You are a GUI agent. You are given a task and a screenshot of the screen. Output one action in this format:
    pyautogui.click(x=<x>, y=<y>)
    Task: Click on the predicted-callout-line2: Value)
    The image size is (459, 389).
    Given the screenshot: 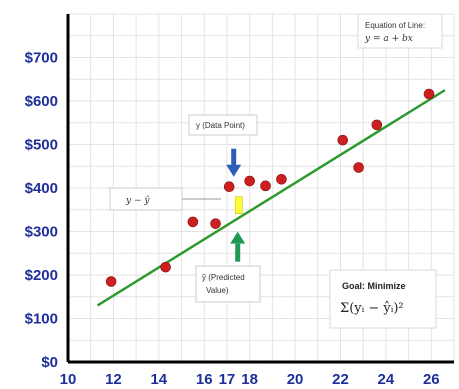 What is the action you would take?
    pyautogui.click(x=217, y=290)
    